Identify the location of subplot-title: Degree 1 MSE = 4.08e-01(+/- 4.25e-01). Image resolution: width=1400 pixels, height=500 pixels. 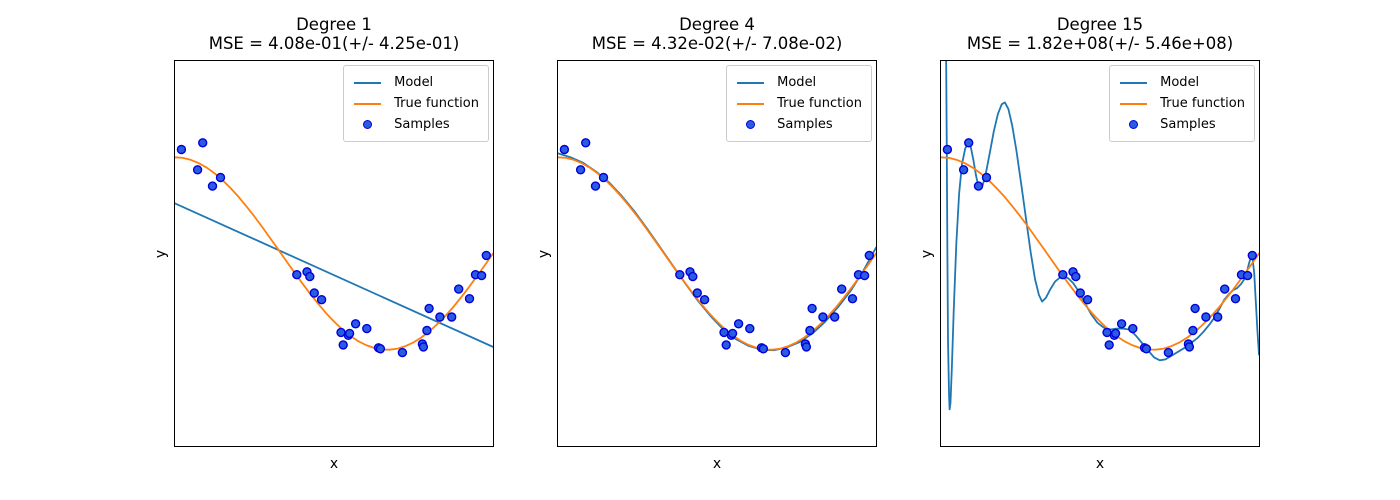
(334, 34).